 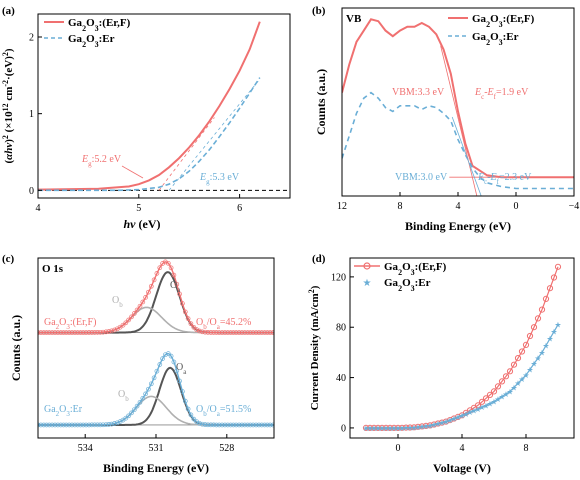 I want to click on panel-b-tag: VB, so click(x=354, y=19).